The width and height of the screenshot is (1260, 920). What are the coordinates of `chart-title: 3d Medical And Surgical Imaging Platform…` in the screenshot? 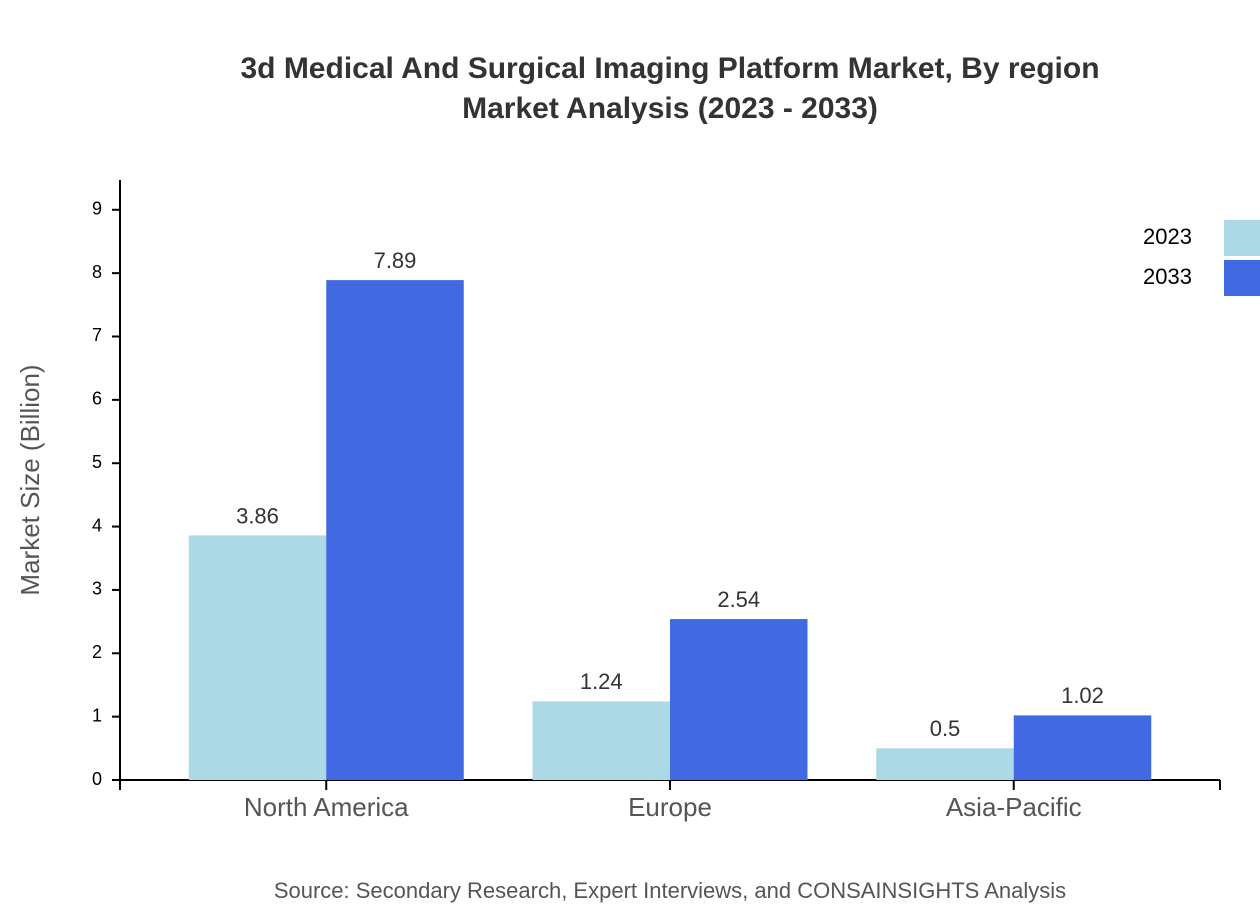 It's located at (669, 68).